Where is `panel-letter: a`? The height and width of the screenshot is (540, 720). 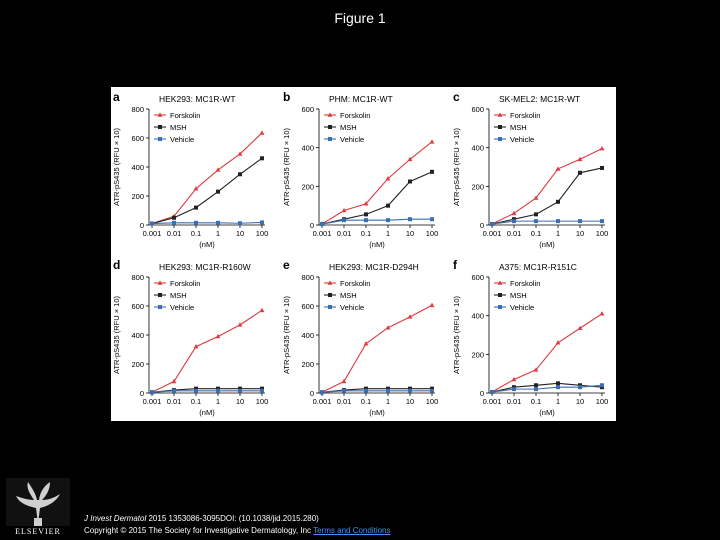 panel-letter: a is located at coordinates (116, 97).